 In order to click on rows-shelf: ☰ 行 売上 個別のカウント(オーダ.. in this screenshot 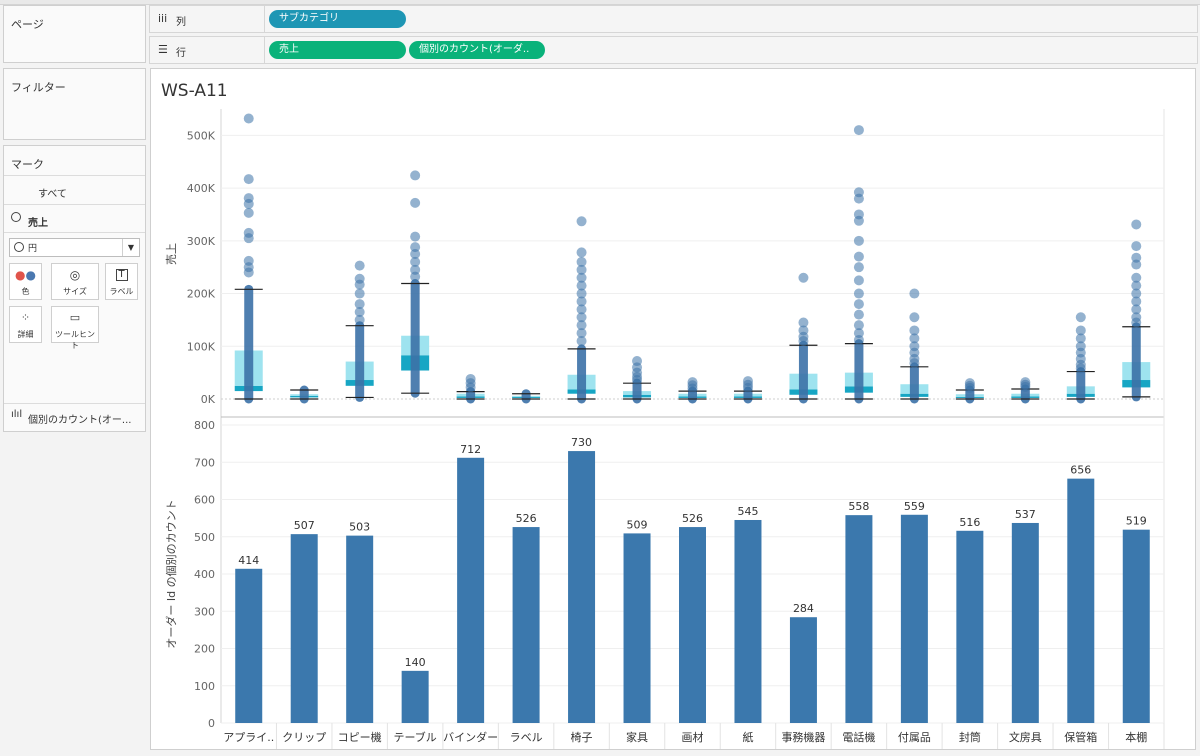, I will do `click(673, 50)`.